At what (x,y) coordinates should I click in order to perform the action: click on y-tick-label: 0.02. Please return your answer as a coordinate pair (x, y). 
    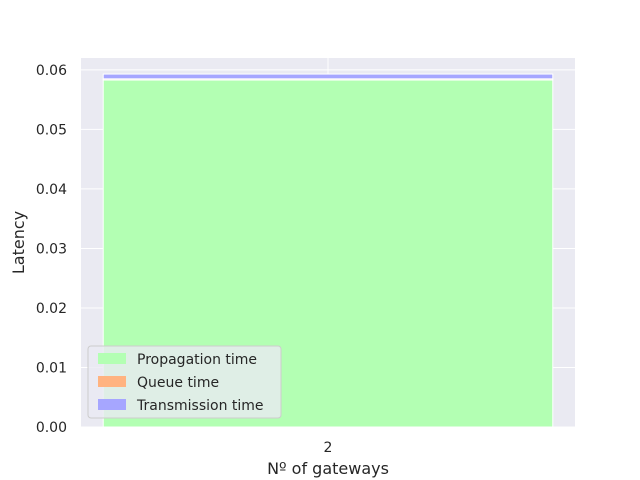
    Looking at the image, I should click on (51, 309).